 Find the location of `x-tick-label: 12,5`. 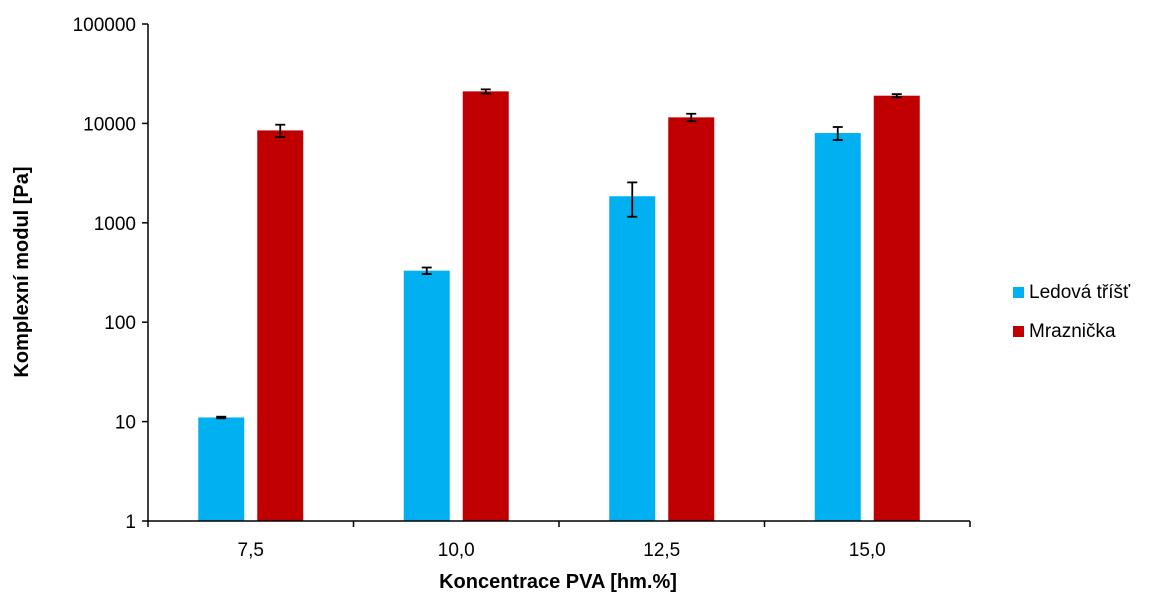

x-tick-label: 12,5 is located at coordinates (661, 550).